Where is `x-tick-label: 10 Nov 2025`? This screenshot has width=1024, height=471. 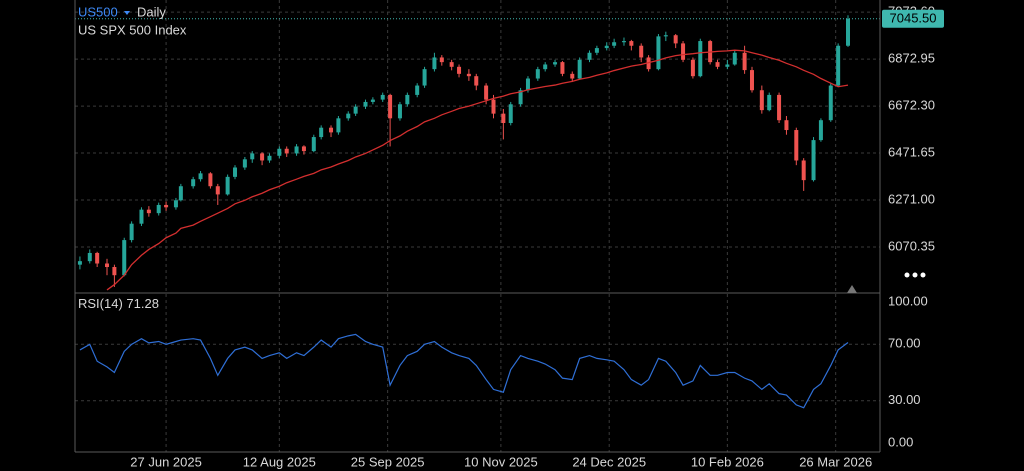
x-tick-label: 10 Nov 2025 is located at coordinates (501, 461).